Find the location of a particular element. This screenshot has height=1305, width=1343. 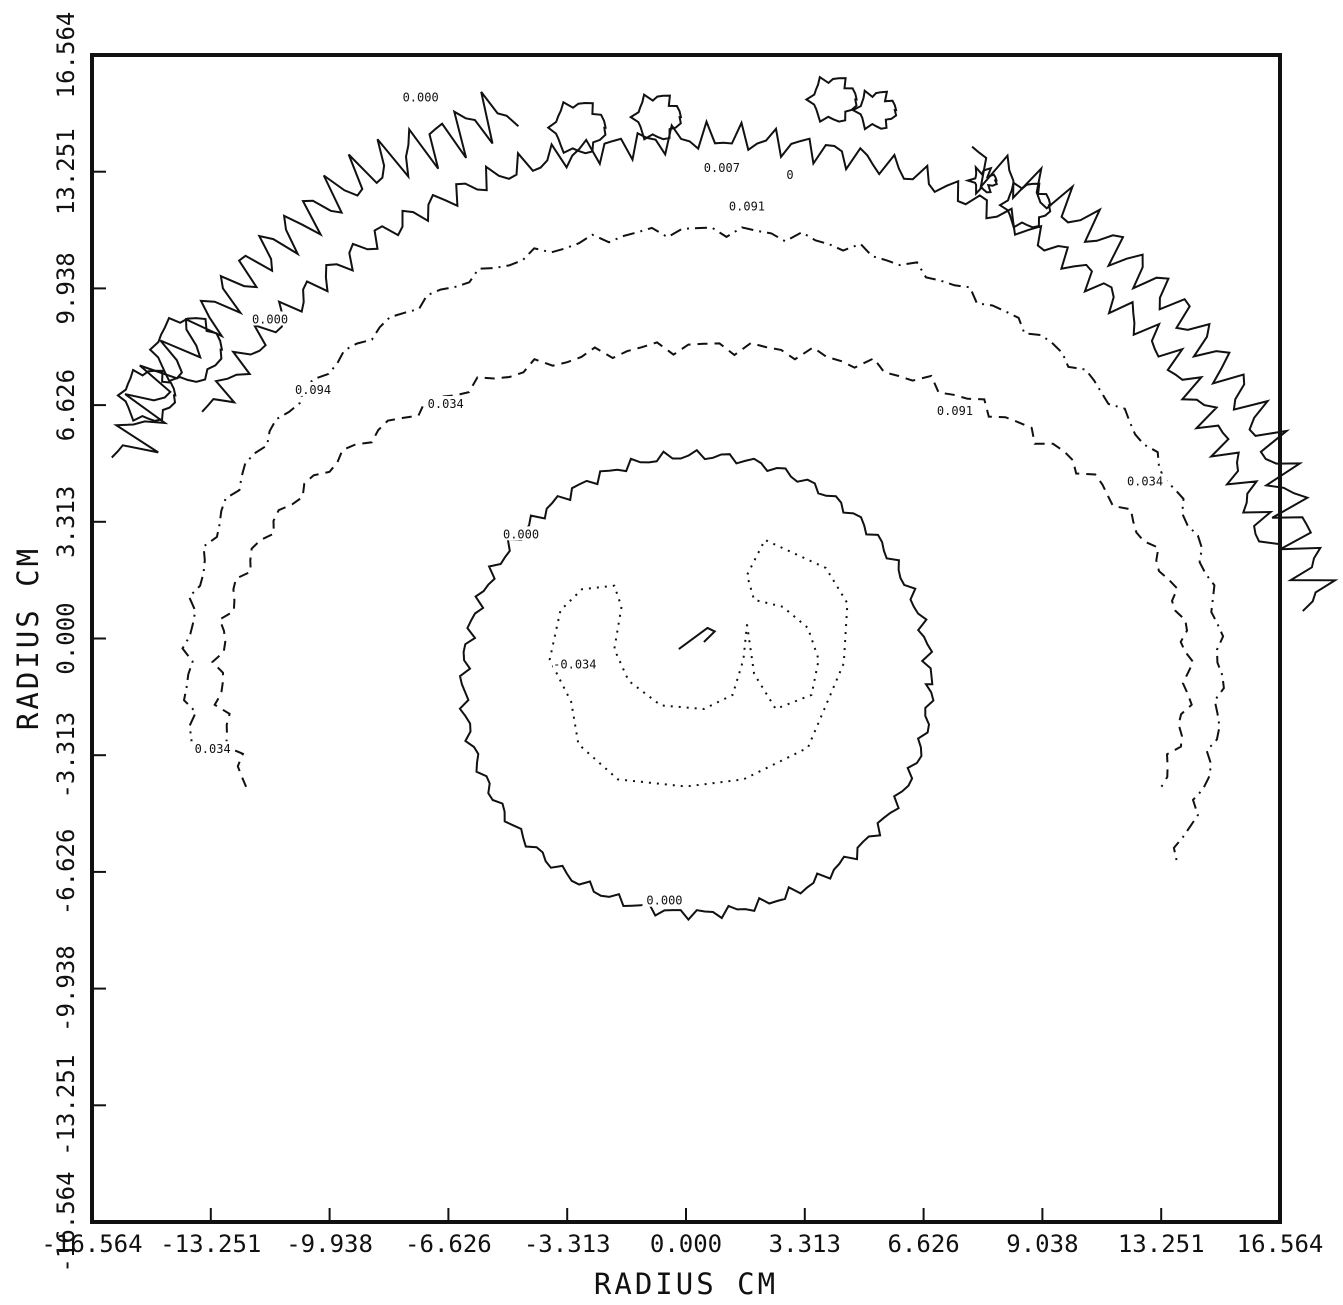

contour-line-0.000-right-edge is located at coordinates (1155, 378).